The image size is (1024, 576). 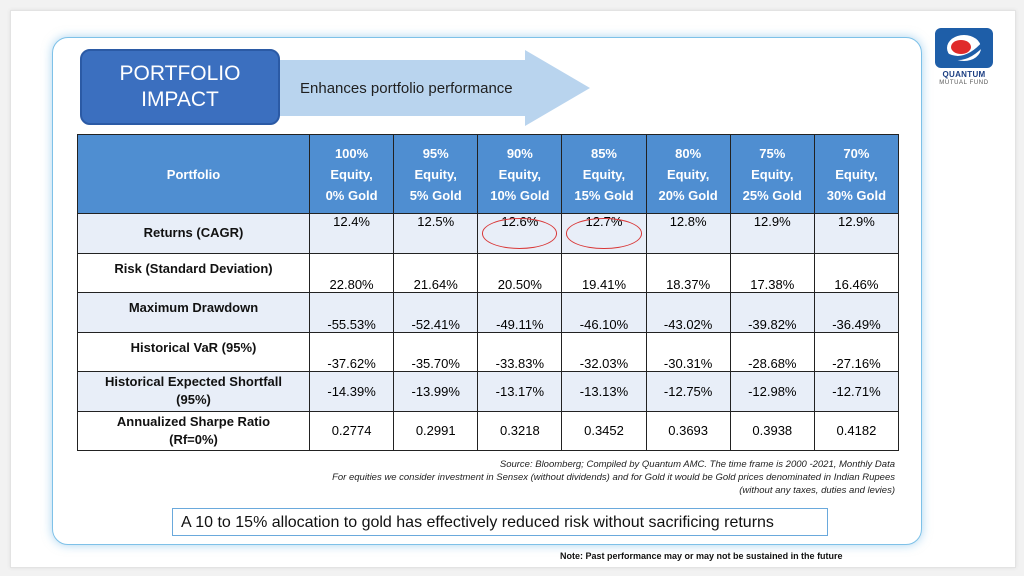 I want to click on table-cell: 19.41%, so click(x=604, y=272).